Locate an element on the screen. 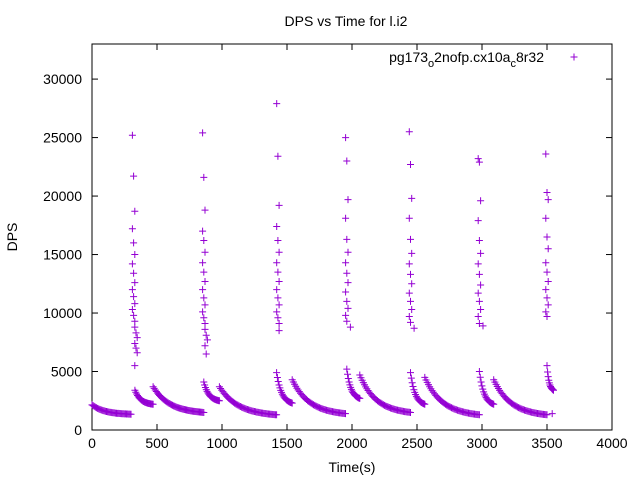  x-tick-label: 2000 is located at coordinates (351, 443).